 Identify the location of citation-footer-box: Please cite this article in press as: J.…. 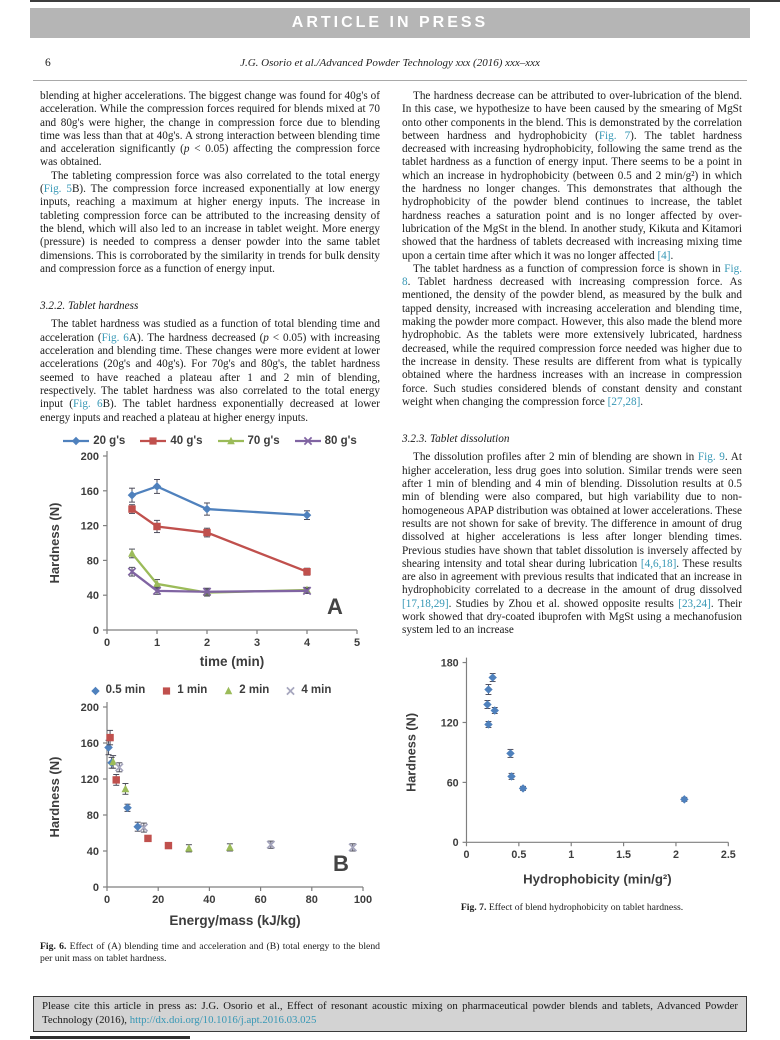
(390, 1014).